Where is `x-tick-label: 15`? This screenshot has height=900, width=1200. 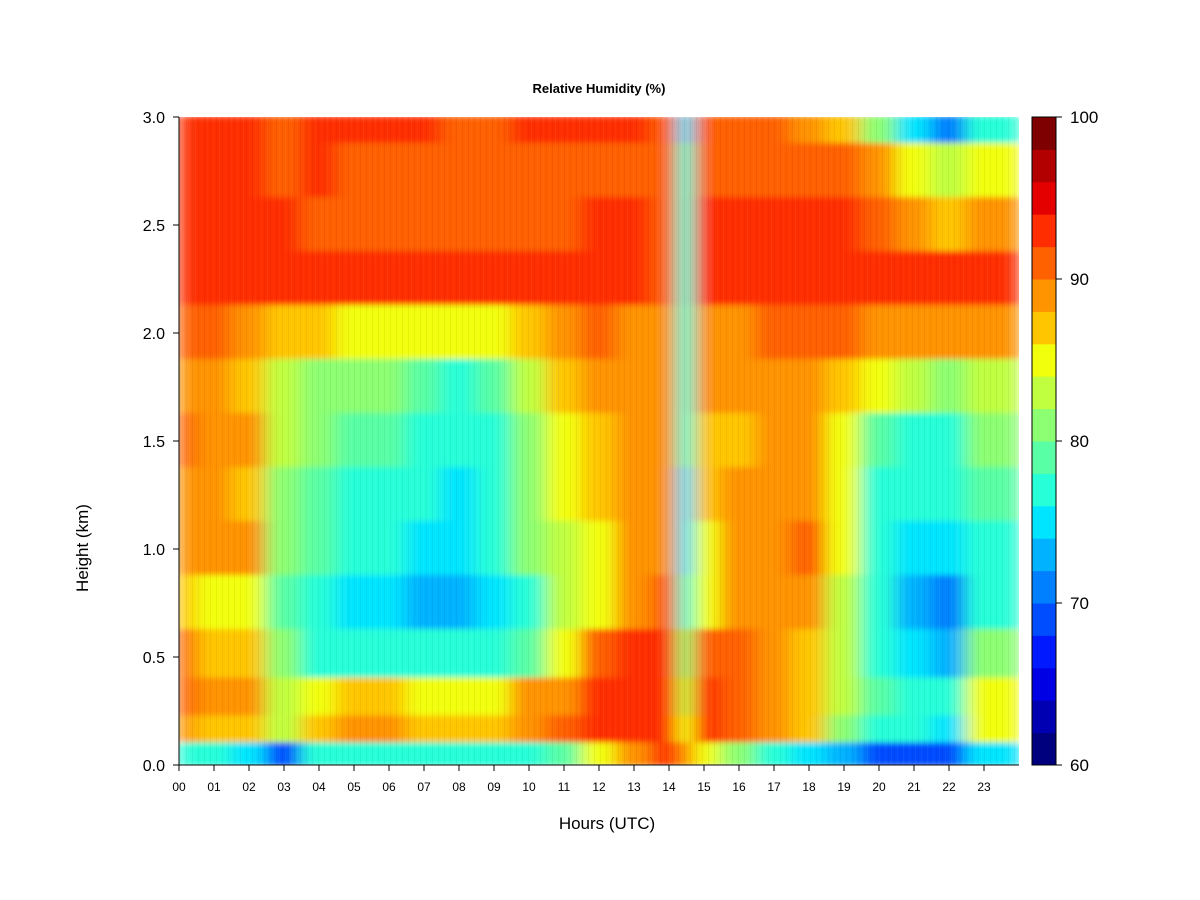
x-tick-label: 15 is located at coordinates (704, 787).